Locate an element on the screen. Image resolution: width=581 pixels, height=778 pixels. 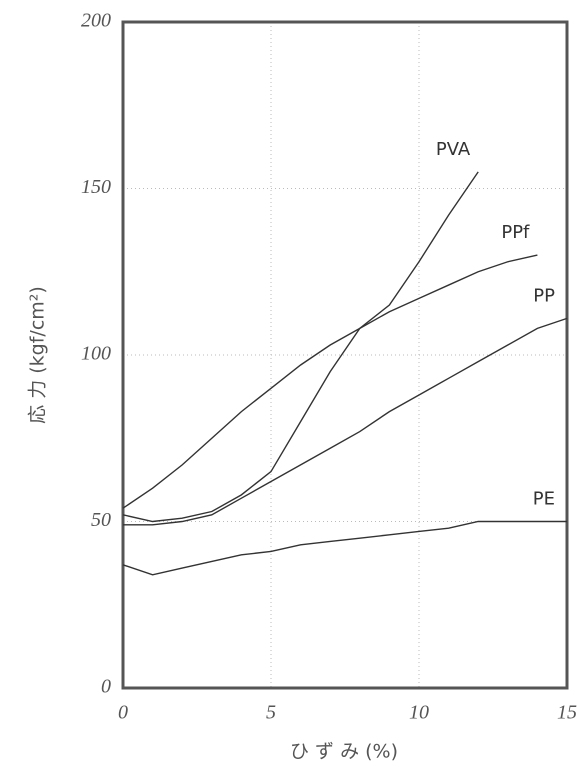
x-tick-label: 0 is located at coordinates (123, 713).